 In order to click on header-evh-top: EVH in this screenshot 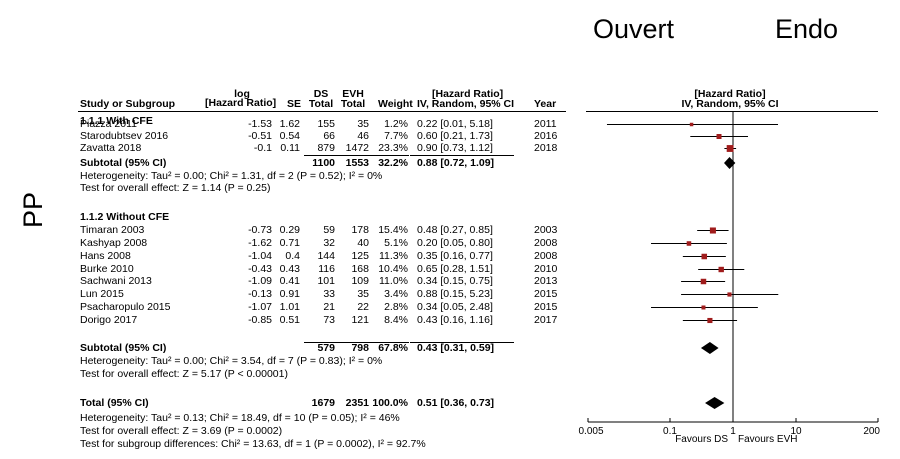, I will do `click(353, 94)`.